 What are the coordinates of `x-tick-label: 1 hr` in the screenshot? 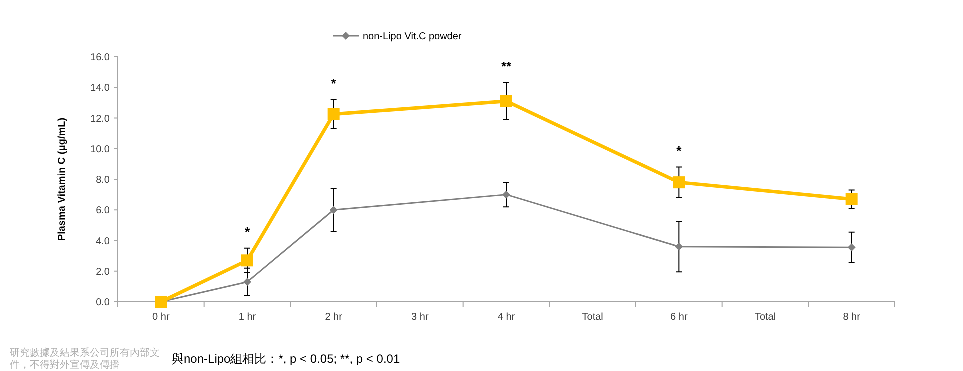 It's located at (247, 317).